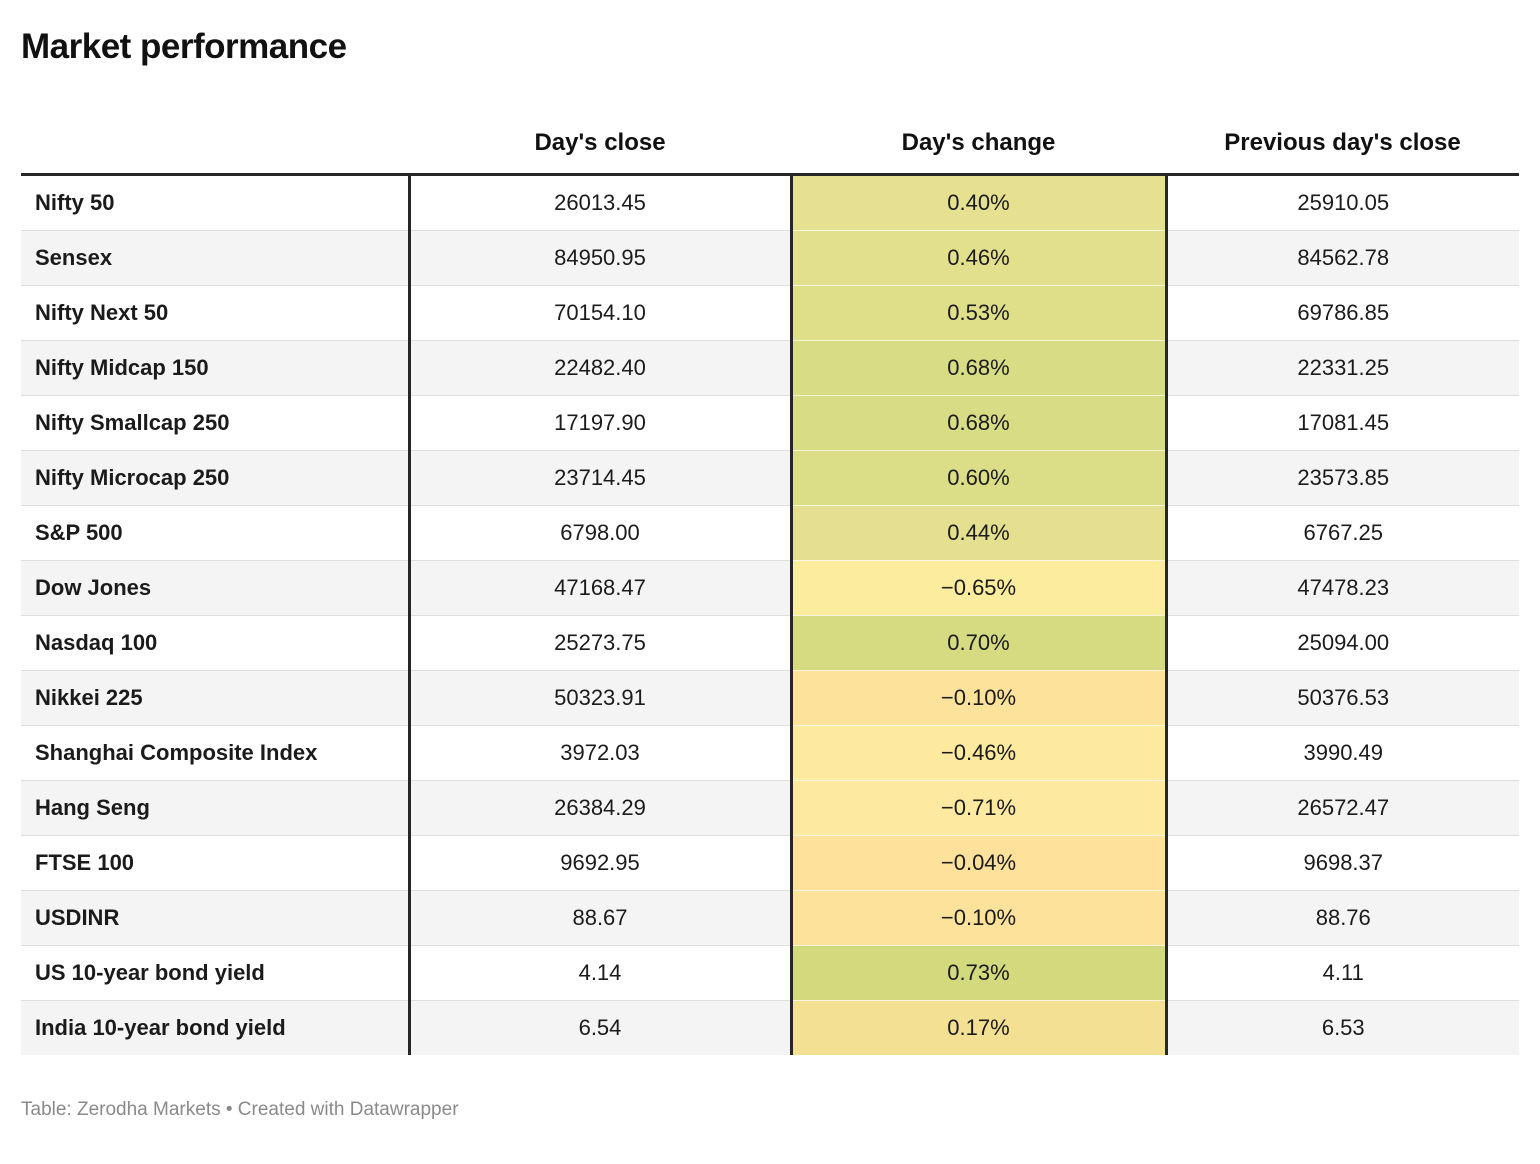 The height and width of the screenshot is (1164, 1540). I want to click on row-label: Nifty Midcap 150, so click(216, 367).